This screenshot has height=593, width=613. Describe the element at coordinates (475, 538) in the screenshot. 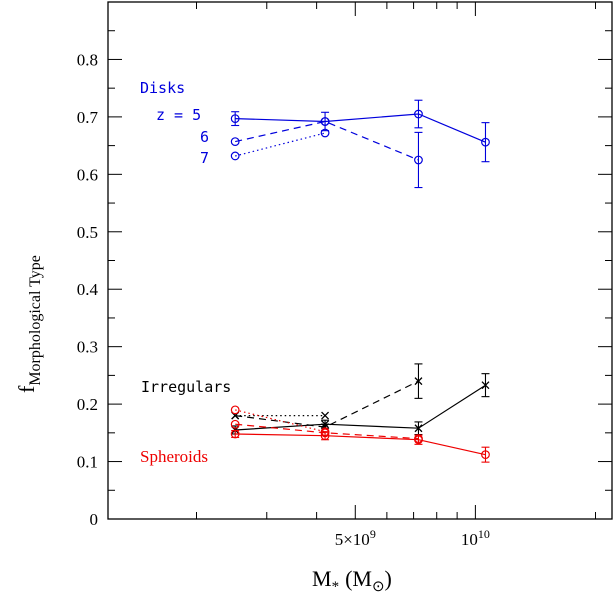

I see `x-tick-label: 1010` at that location.